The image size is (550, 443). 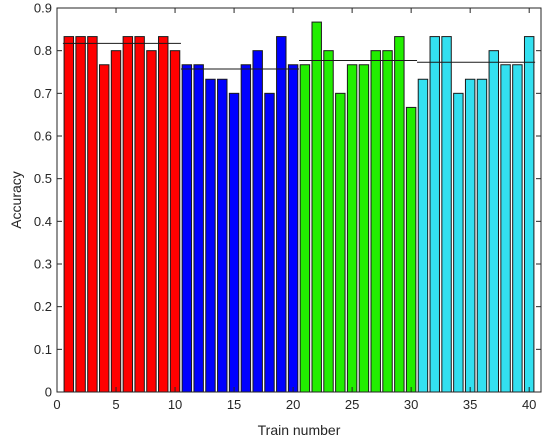 I want to click on y-tick-label: 0.6, so click(x=43, y=136).